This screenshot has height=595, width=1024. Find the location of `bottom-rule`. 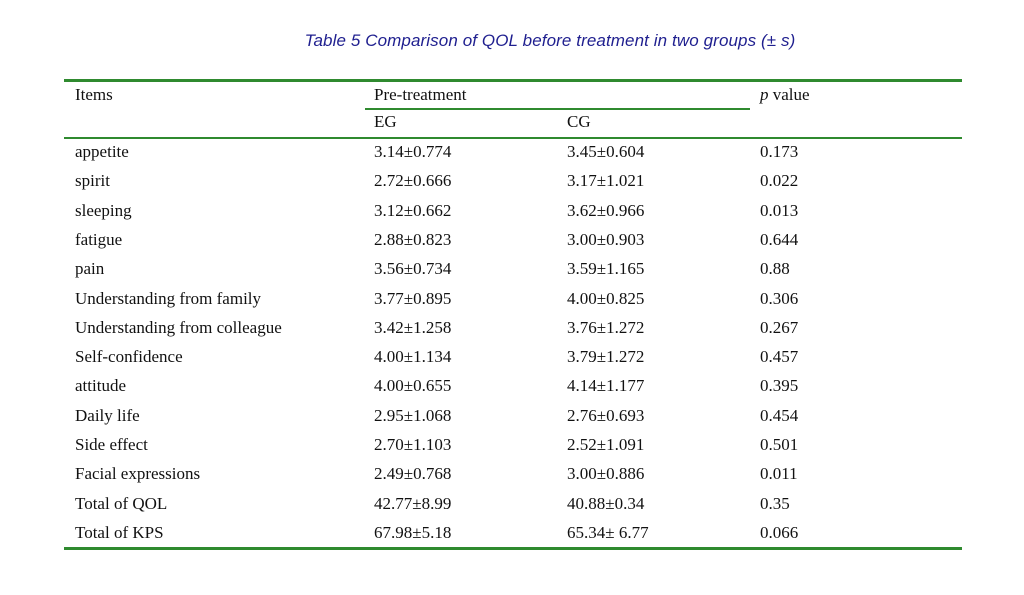

bottom-rule is located at coordinates (513, 548).